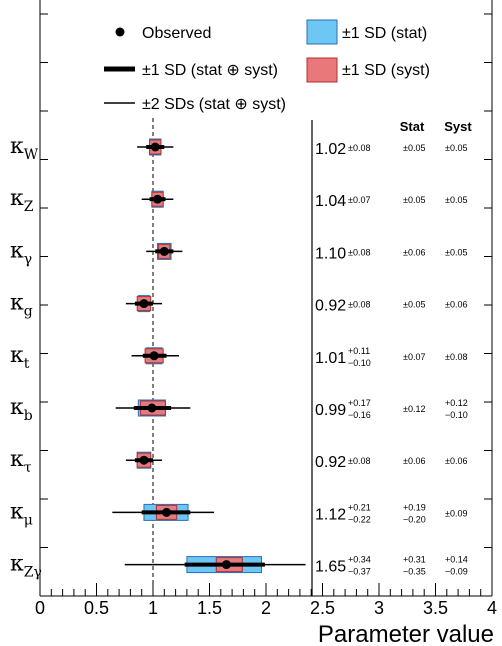  What do you see at coordinates (456, 403) in the screenshot?
I see `syst-uncertainty-up: +0.12` at bounding box center [456, 403].